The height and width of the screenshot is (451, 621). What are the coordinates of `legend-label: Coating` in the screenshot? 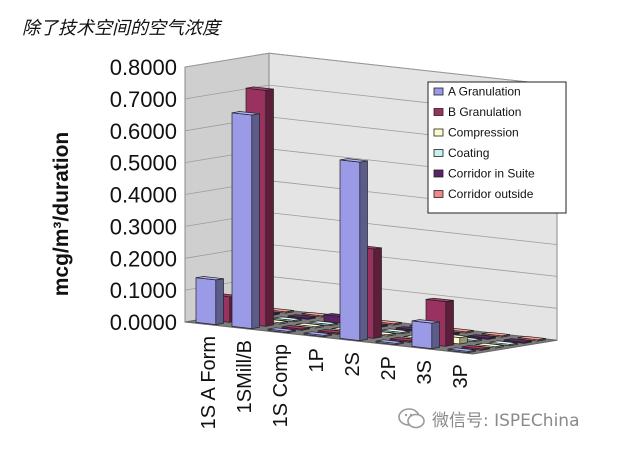 It's located at (468, 153).